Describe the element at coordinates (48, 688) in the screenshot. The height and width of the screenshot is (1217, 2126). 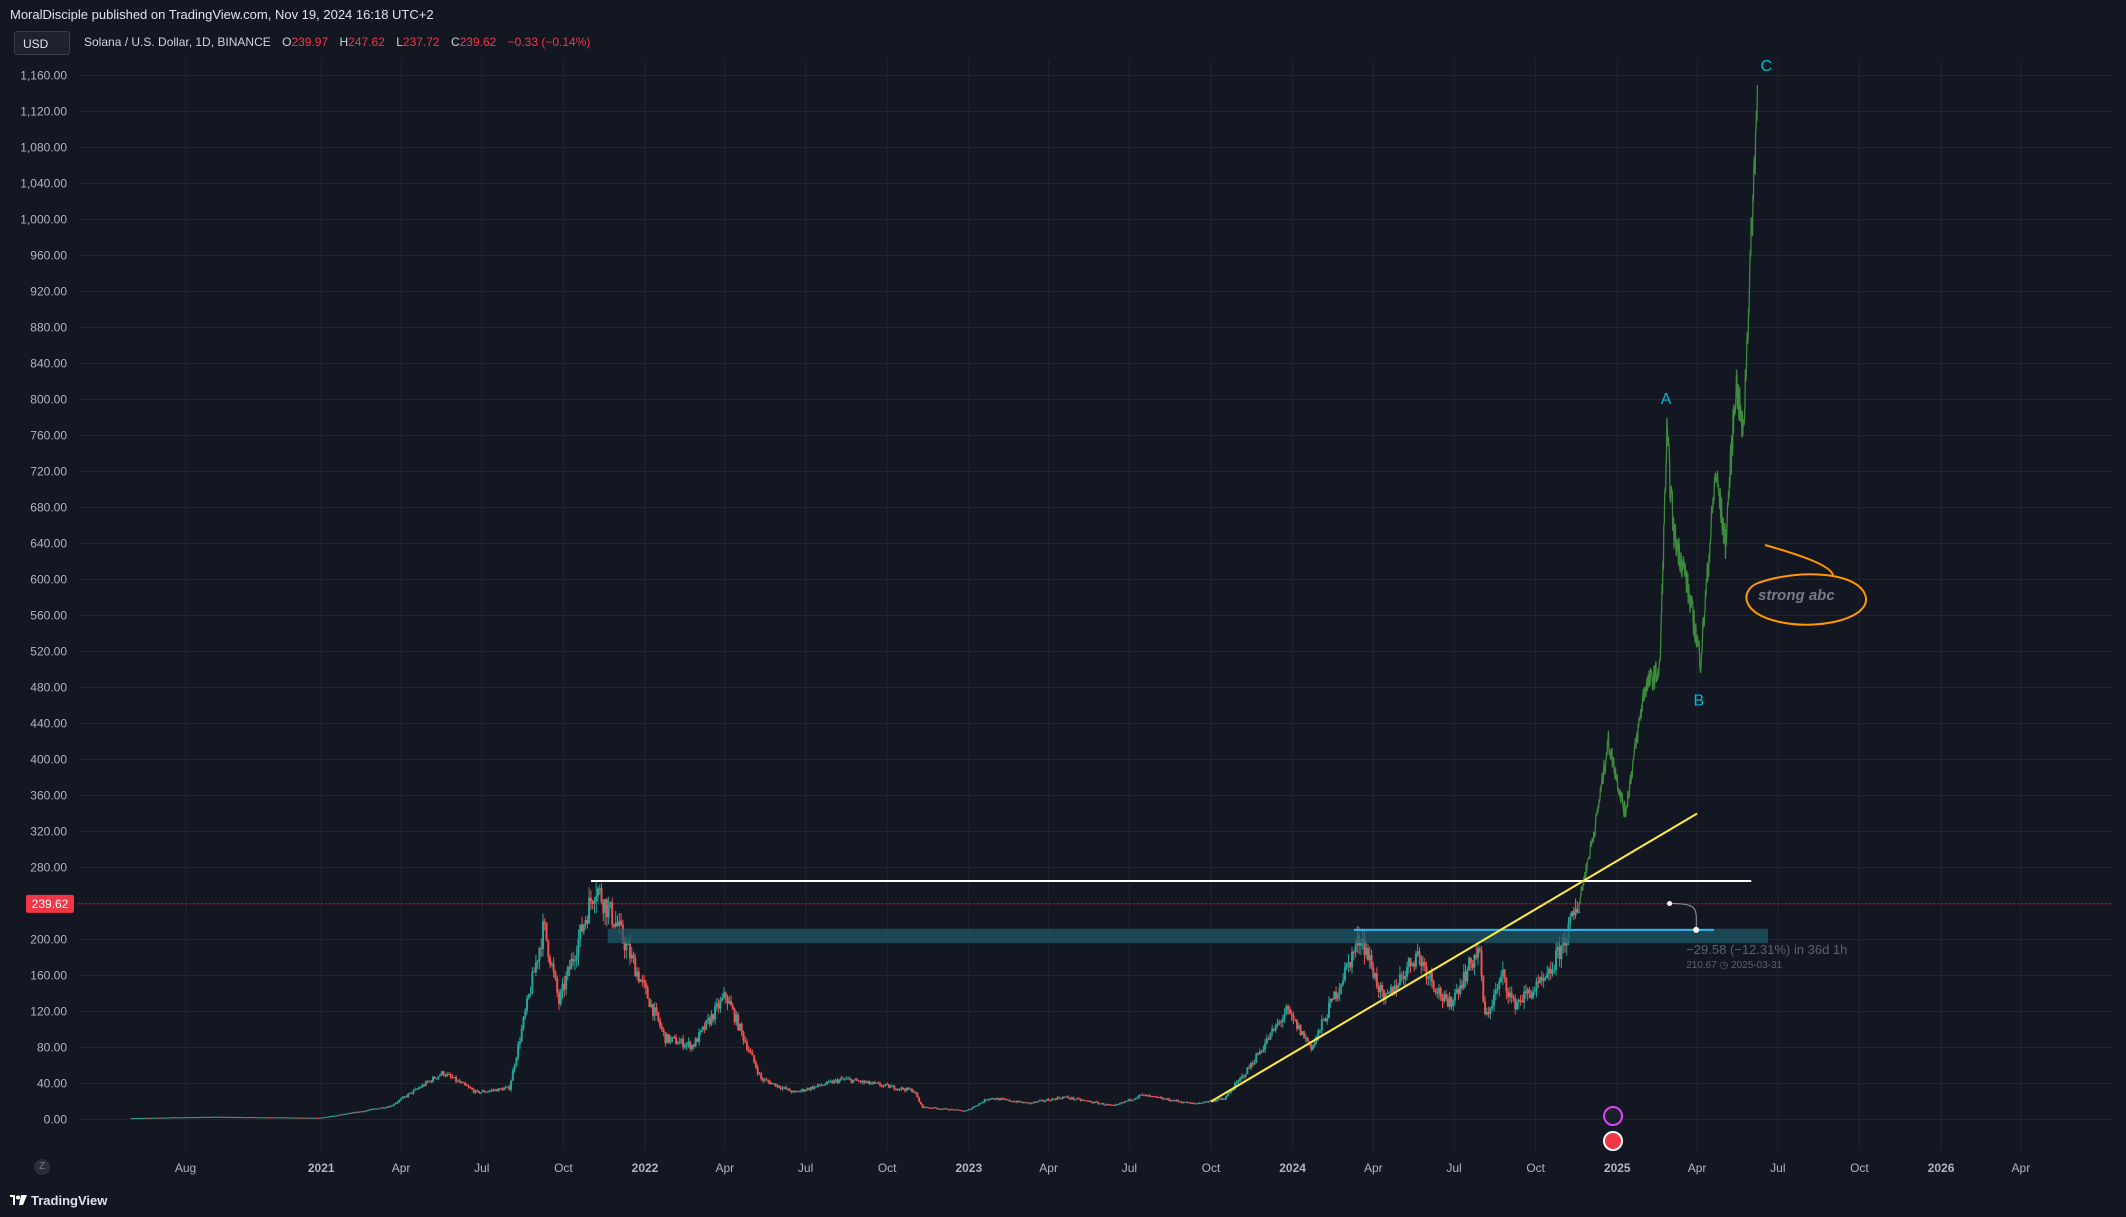
I see `y-tick-label: 480.00` at that location.